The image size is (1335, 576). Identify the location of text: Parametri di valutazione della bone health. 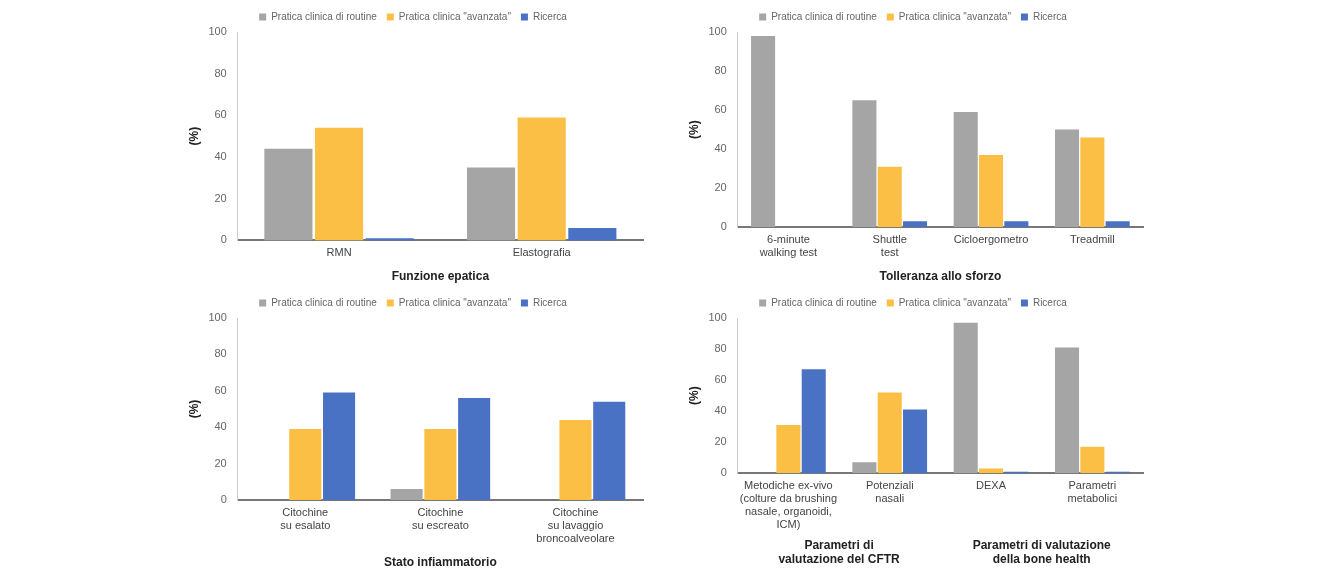
(1041, 552).